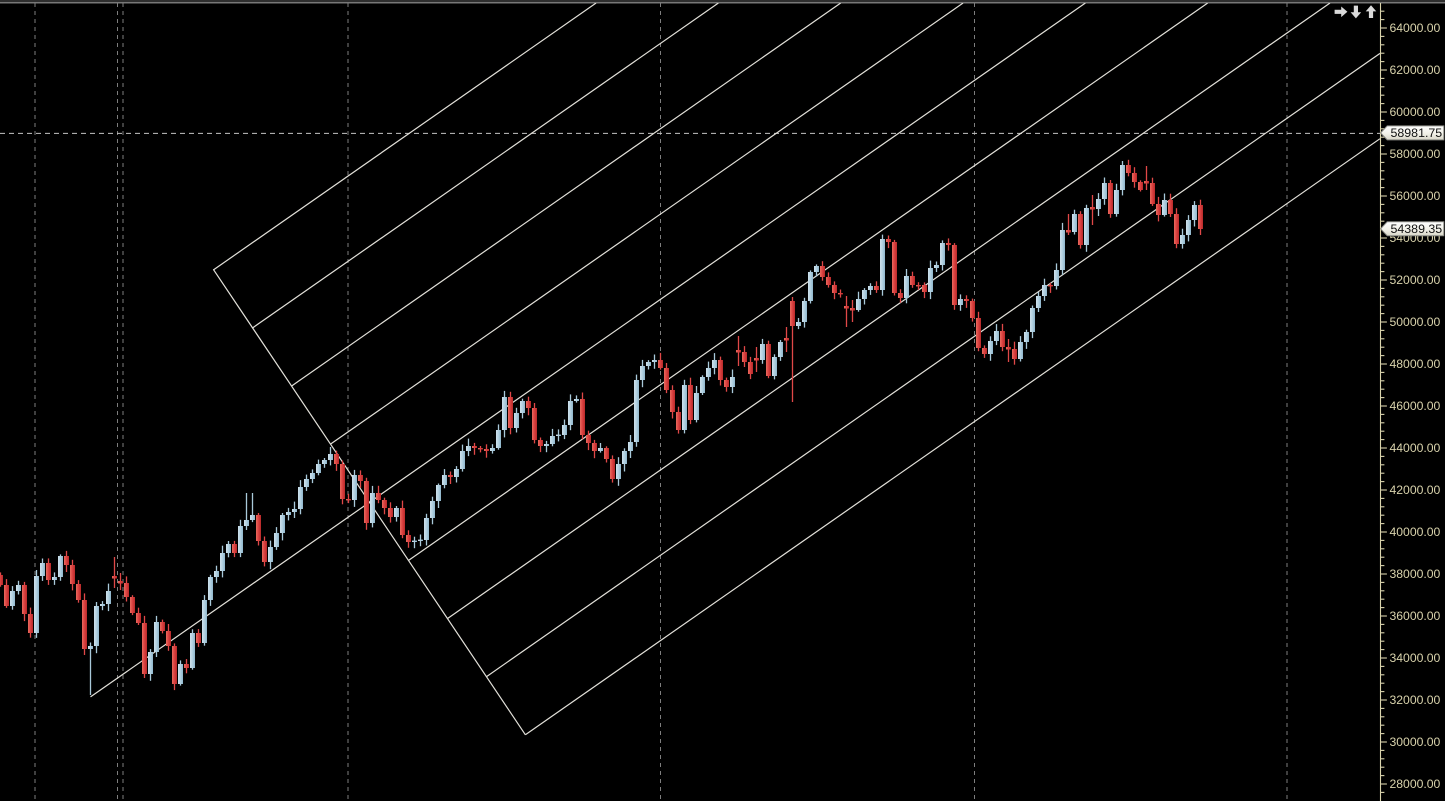  Describe the element at coordinates (1415, 658) in the screenshot. I see `svg-text: 34000.00` at that location.